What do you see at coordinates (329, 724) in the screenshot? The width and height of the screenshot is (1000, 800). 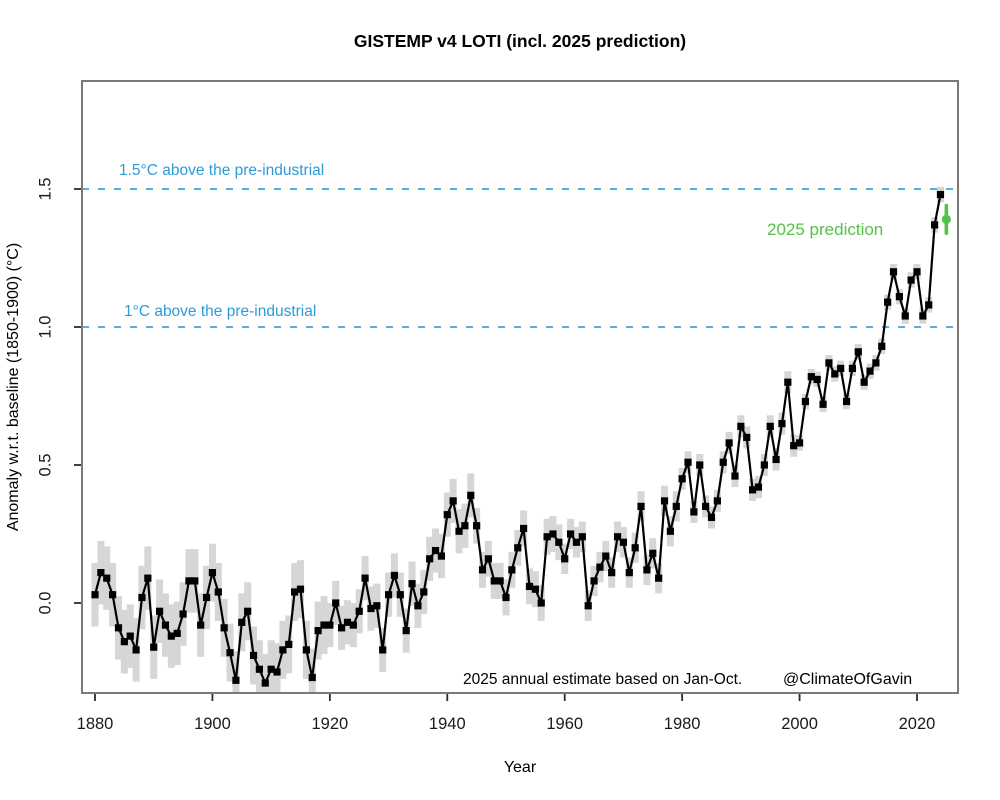 I see `x-tick-label: 1920` at bounding box center [329, 724].